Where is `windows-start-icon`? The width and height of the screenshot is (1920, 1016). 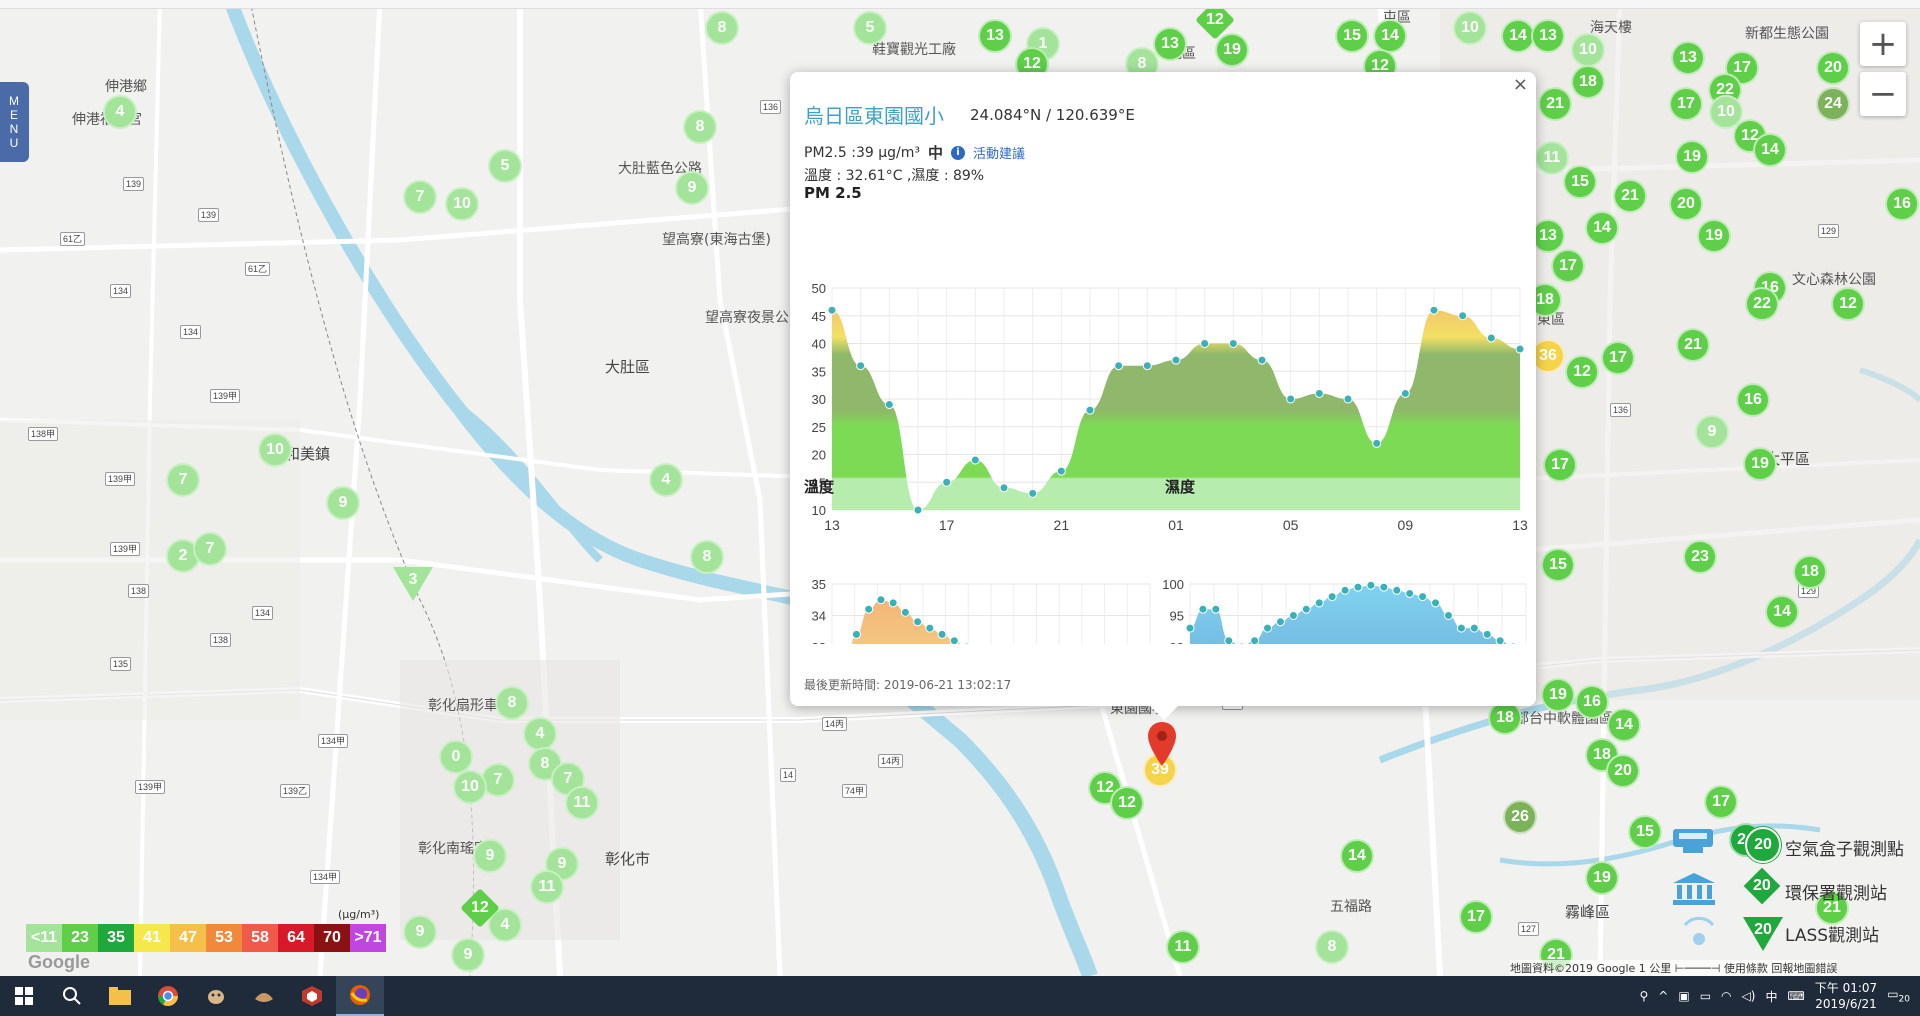 windows-start-icon is located at coordinates (24, 996).